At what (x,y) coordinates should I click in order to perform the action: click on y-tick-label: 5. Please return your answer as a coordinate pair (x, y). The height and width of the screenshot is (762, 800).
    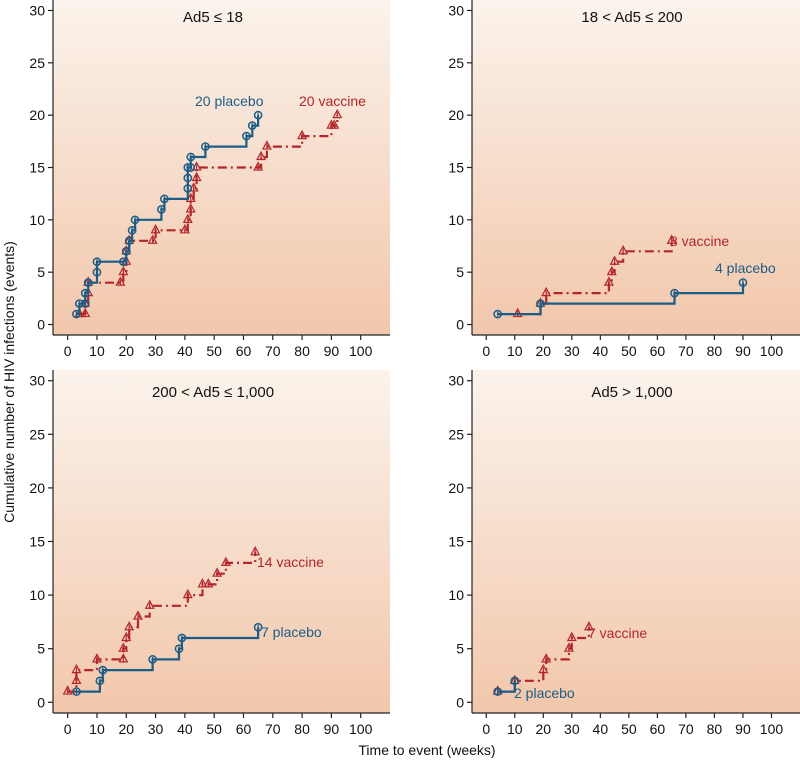
    Looking at the image, I should click on (41, 649).